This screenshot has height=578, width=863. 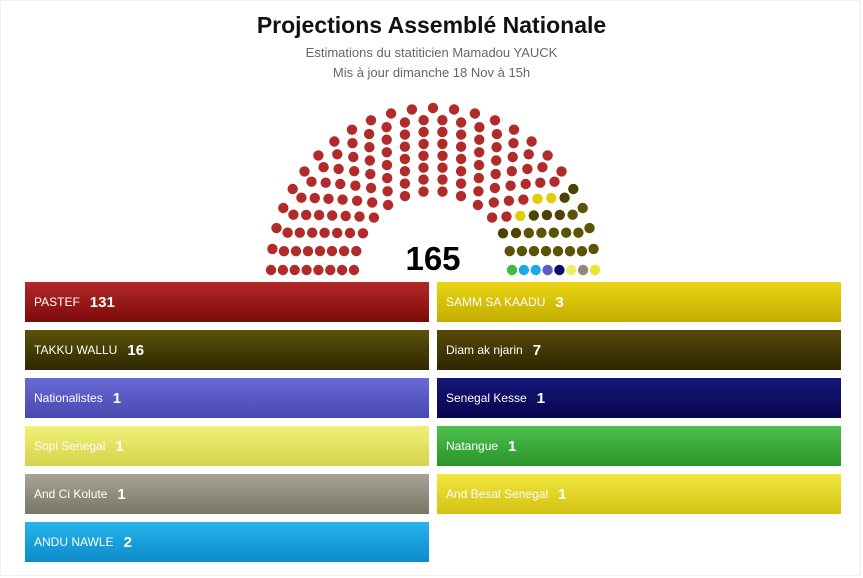 What do you see at coordinates (639, 398) in the screenshot?
I see `party-senegal-kesse: Senegal Kesse 1` at bounding box center [639, 398].